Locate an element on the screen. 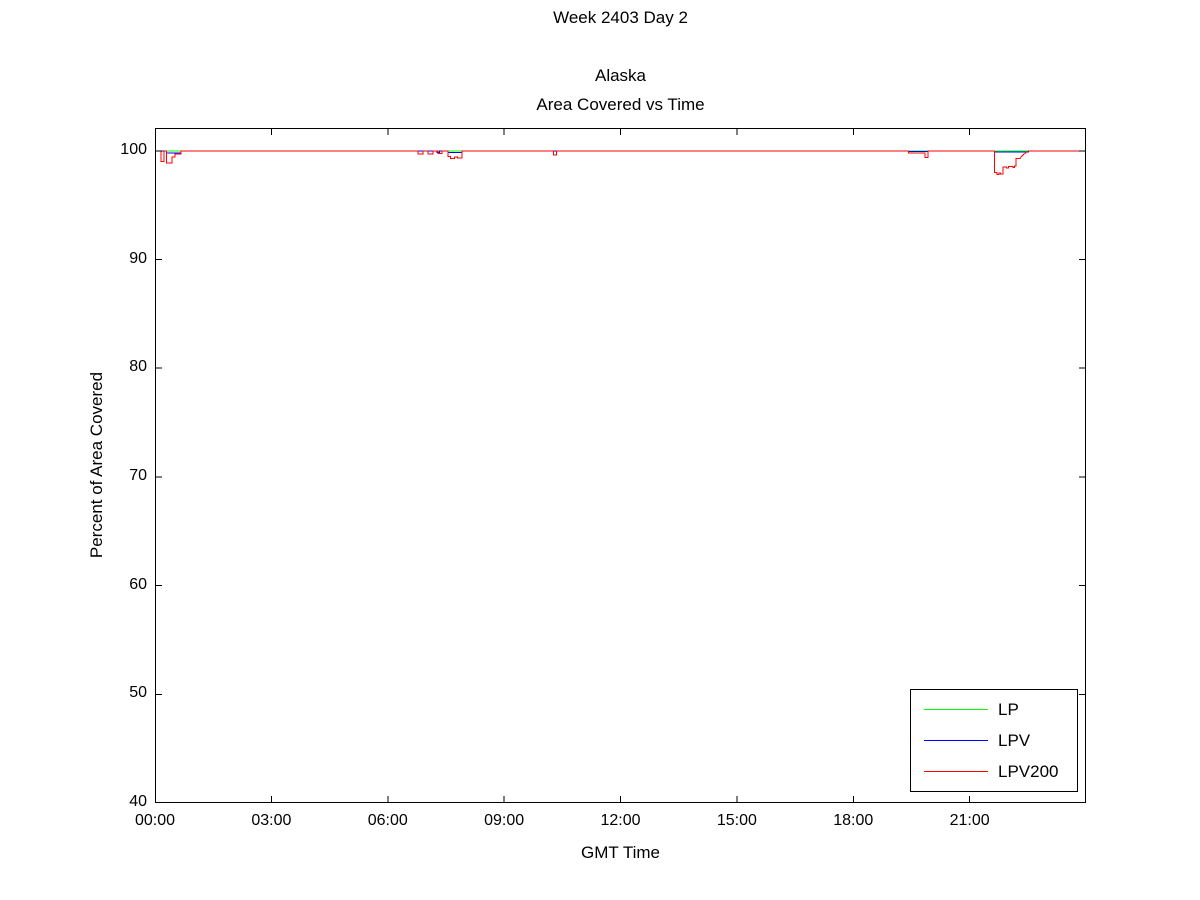 The image size is (1200, 900). x-tick-label: 09:00 is located at coordinates (504, 820).